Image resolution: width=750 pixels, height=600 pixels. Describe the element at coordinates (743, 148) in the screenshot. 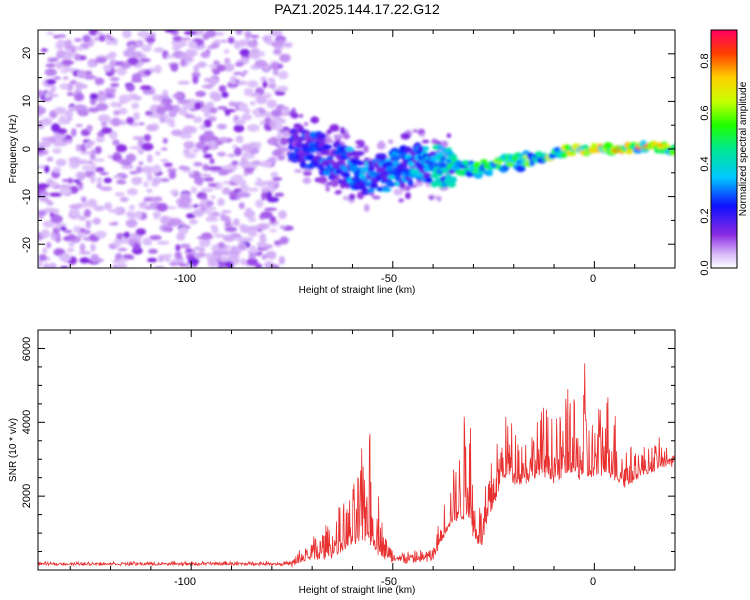

I see `colorbar-label: Normalized spectral amplitude` at that location.